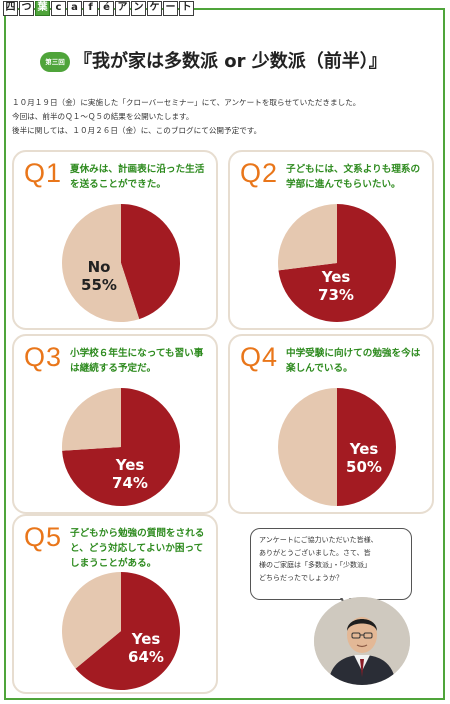 The height and width of the screenshot is (704, 450). What do you see at coordinates (353, 177) in the screenshot?
I see `question-text: 子どもには、文系よりも理系の学部に進んでもらいたい。` at bounding box center [353, 177].